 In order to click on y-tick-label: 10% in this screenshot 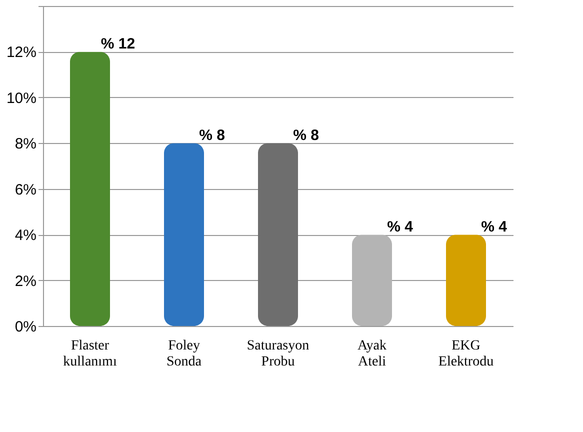, I will do `click(21, 98)`.